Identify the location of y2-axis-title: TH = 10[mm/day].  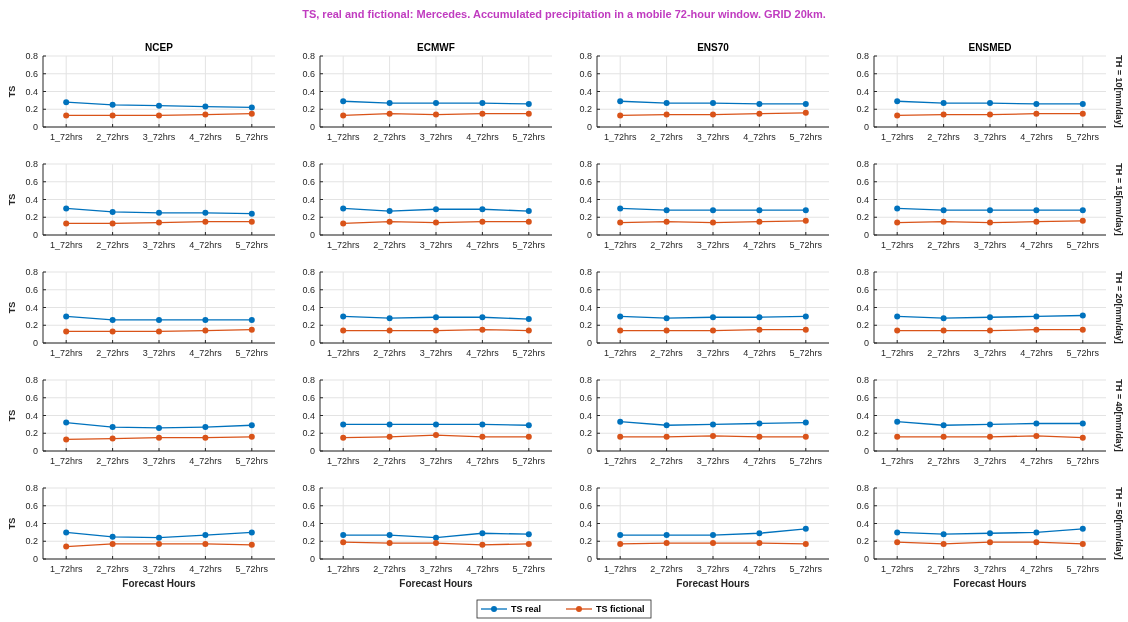
(1119, 91).